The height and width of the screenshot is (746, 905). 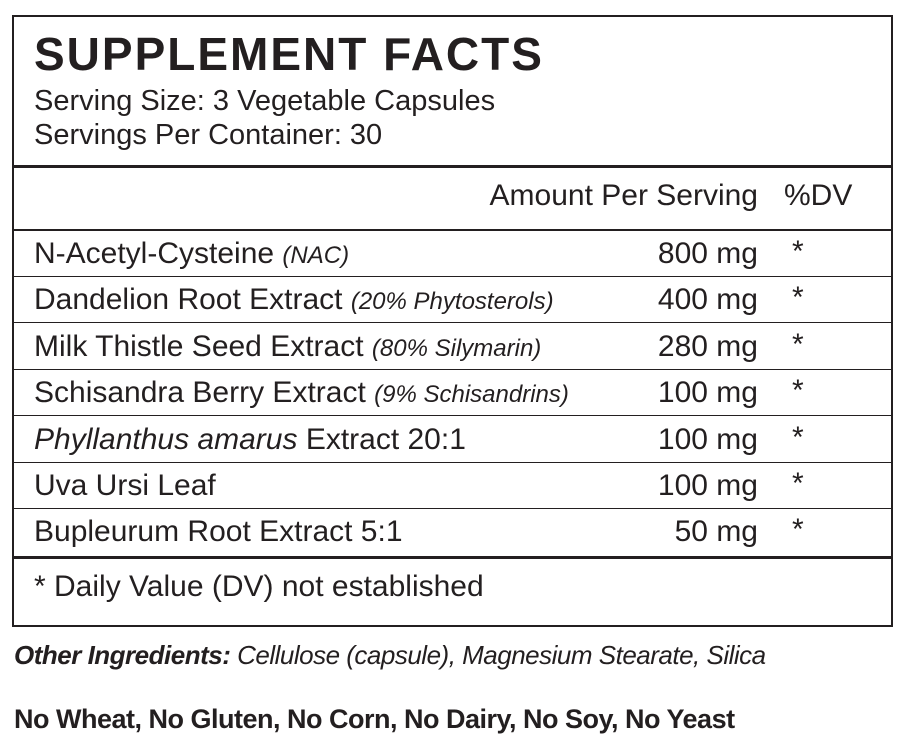 I want to click on ingredient-name: N-Acetyl-Cysteine (NAC), so click(x=191, y=254).